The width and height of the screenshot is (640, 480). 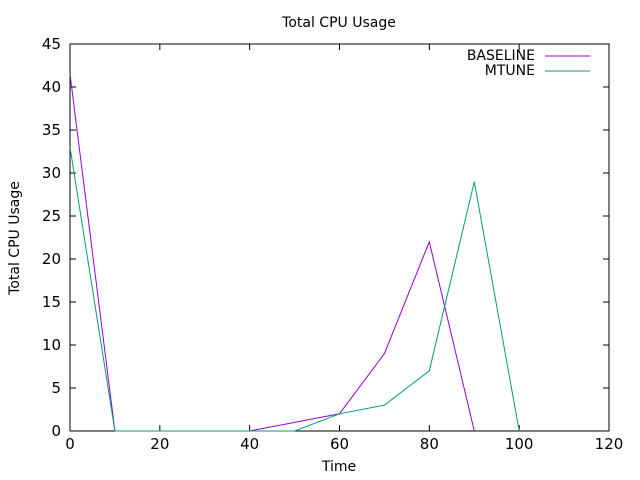 What do you see at coordinates (51, 173) in the screenshot?
I see `y-tick-label: 30` at bounding box center [51, 173].